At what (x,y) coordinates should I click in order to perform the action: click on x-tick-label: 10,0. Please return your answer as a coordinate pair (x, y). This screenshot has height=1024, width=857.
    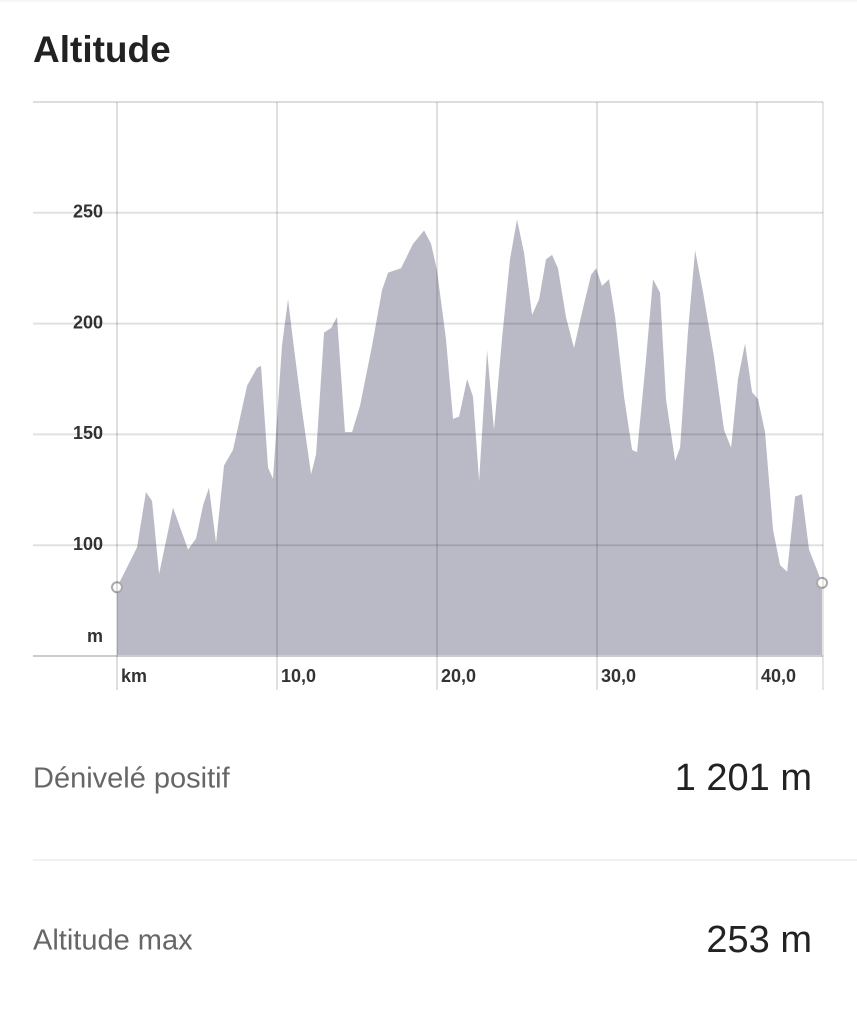
    Looking at the image, I should click on (298, 676).